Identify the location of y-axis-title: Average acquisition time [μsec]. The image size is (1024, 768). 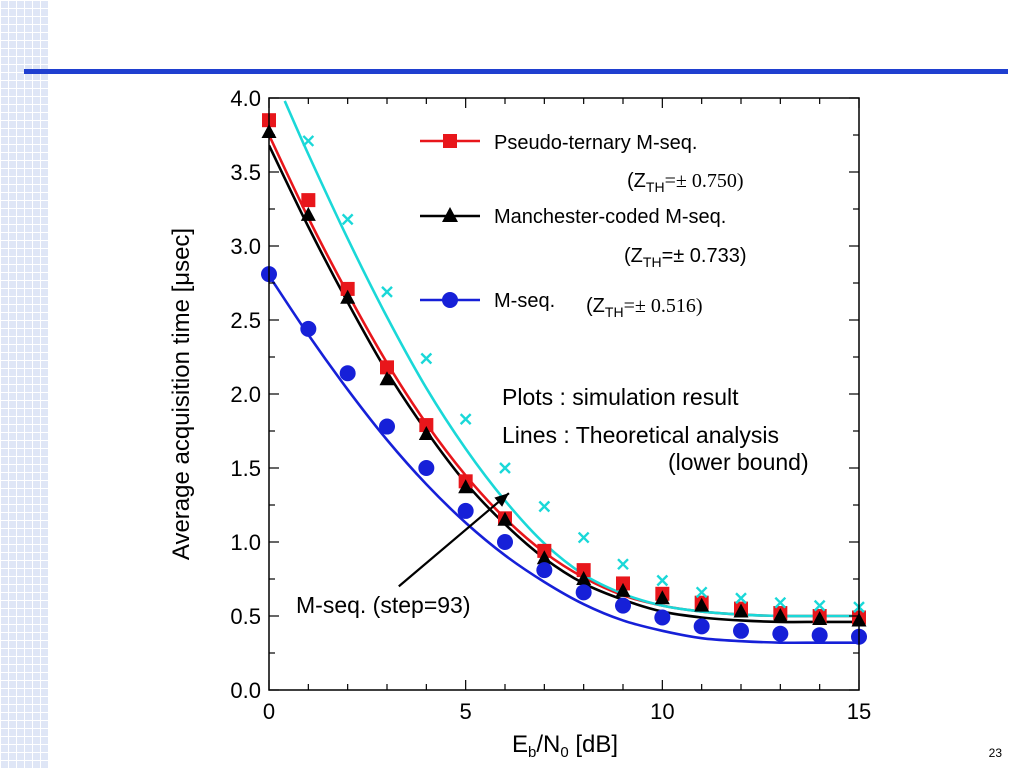
(181, 394).